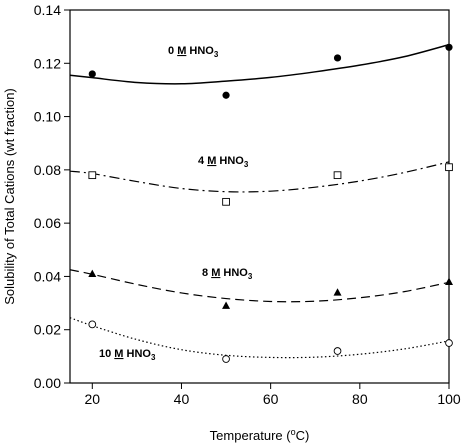 The width and height of the screenshot is (468, 448). Describe the element at coordinates (182, 399) in the screenshot. I see `x-tick-label: 40` at that location.